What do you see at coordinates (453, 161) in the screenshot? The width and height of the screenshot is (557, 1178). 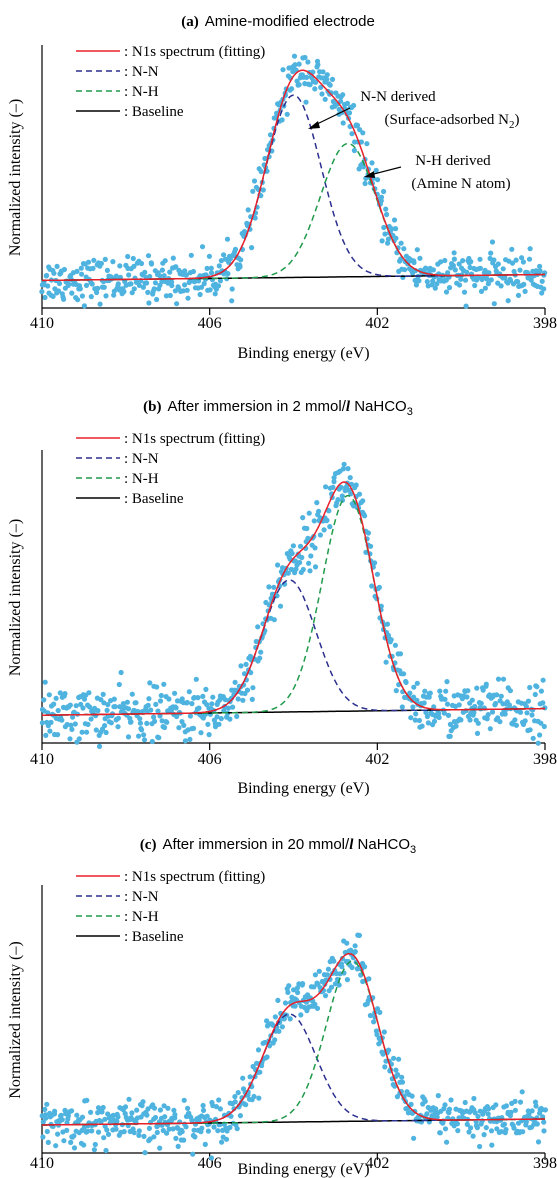 I see `annotation-nh-line1: N-H derived` at bounding box center [453, 161].